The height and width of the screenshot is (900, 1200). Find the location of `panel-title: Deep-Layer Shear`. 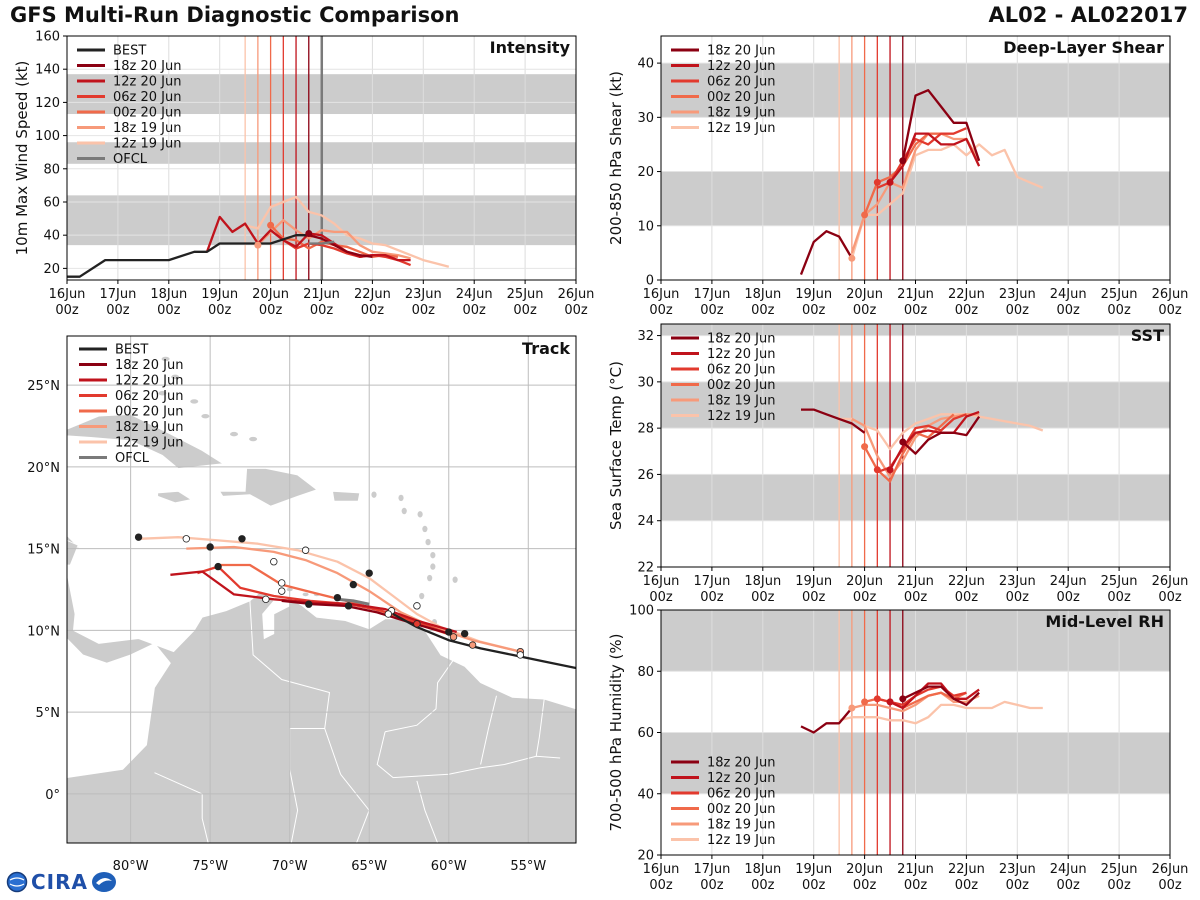

panel-title: Deep-Layer Shear is located at coordinates (1083, 47).